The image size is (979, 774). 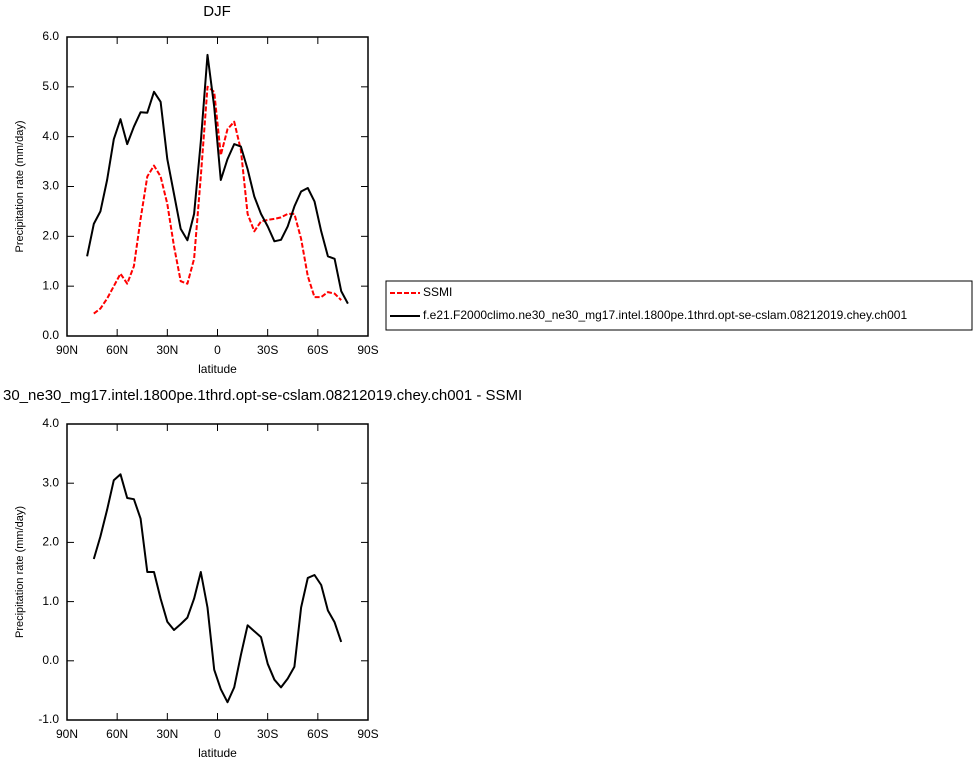 I want to click on y-tick-label: 5.0, so click(x=50, y=86).